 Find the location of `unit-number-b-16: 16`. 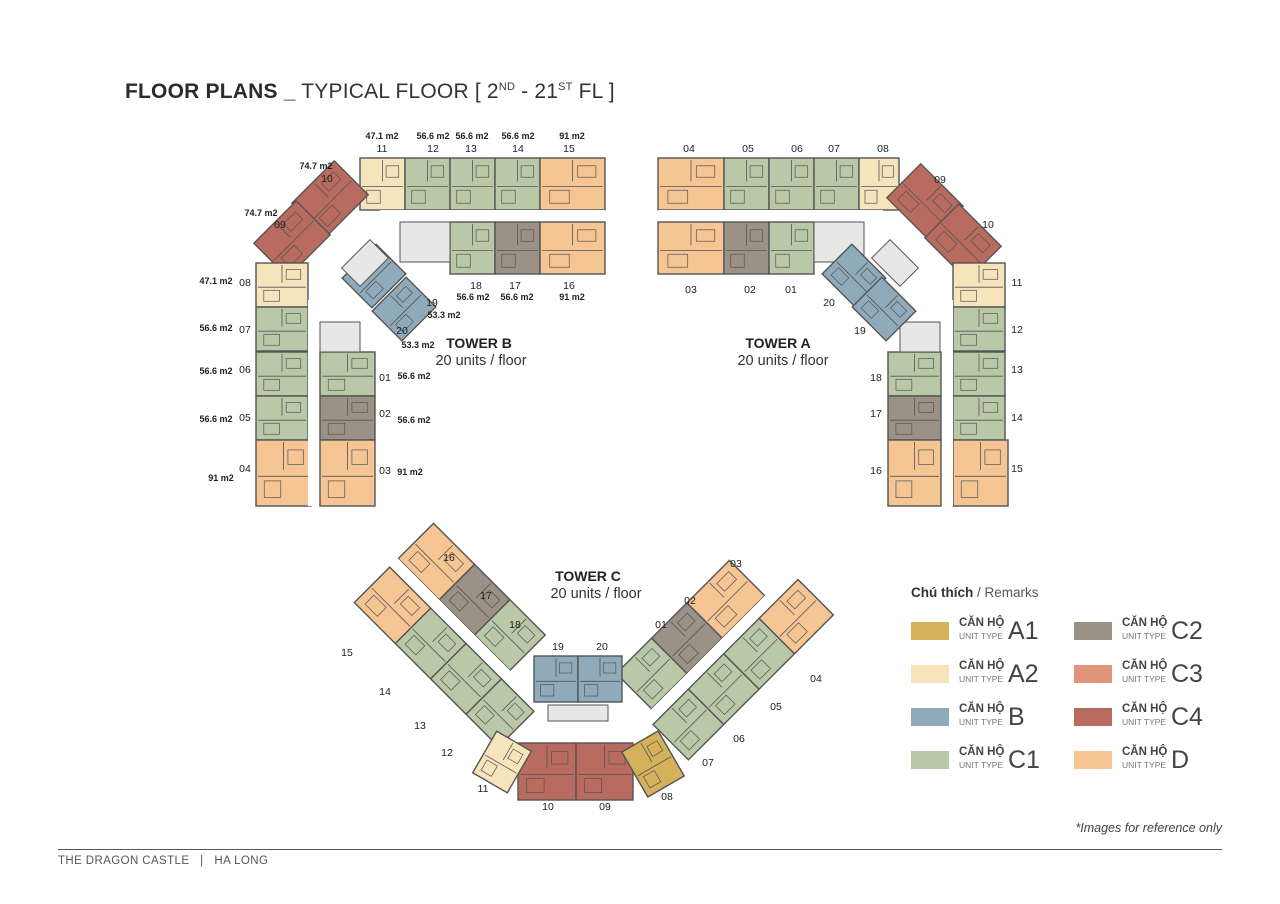

unit-number-b-16: 16 is located at coordinates (569, 286).